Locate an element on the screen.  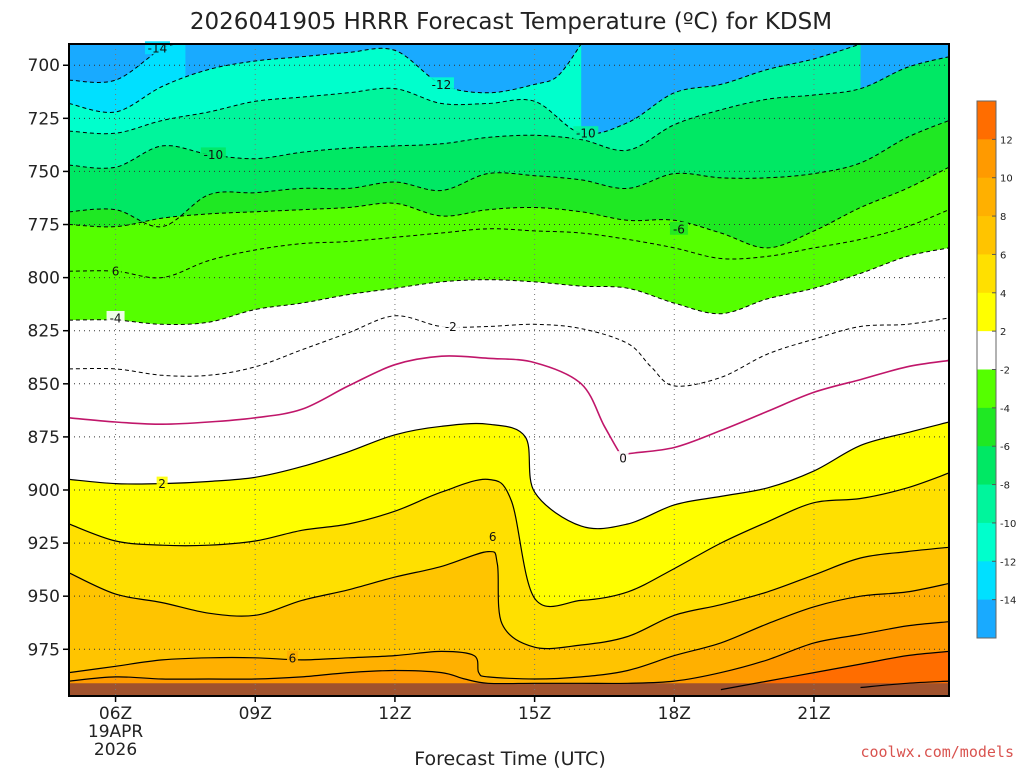
contour-label-4: -6 is located at coordinates (679, 229).